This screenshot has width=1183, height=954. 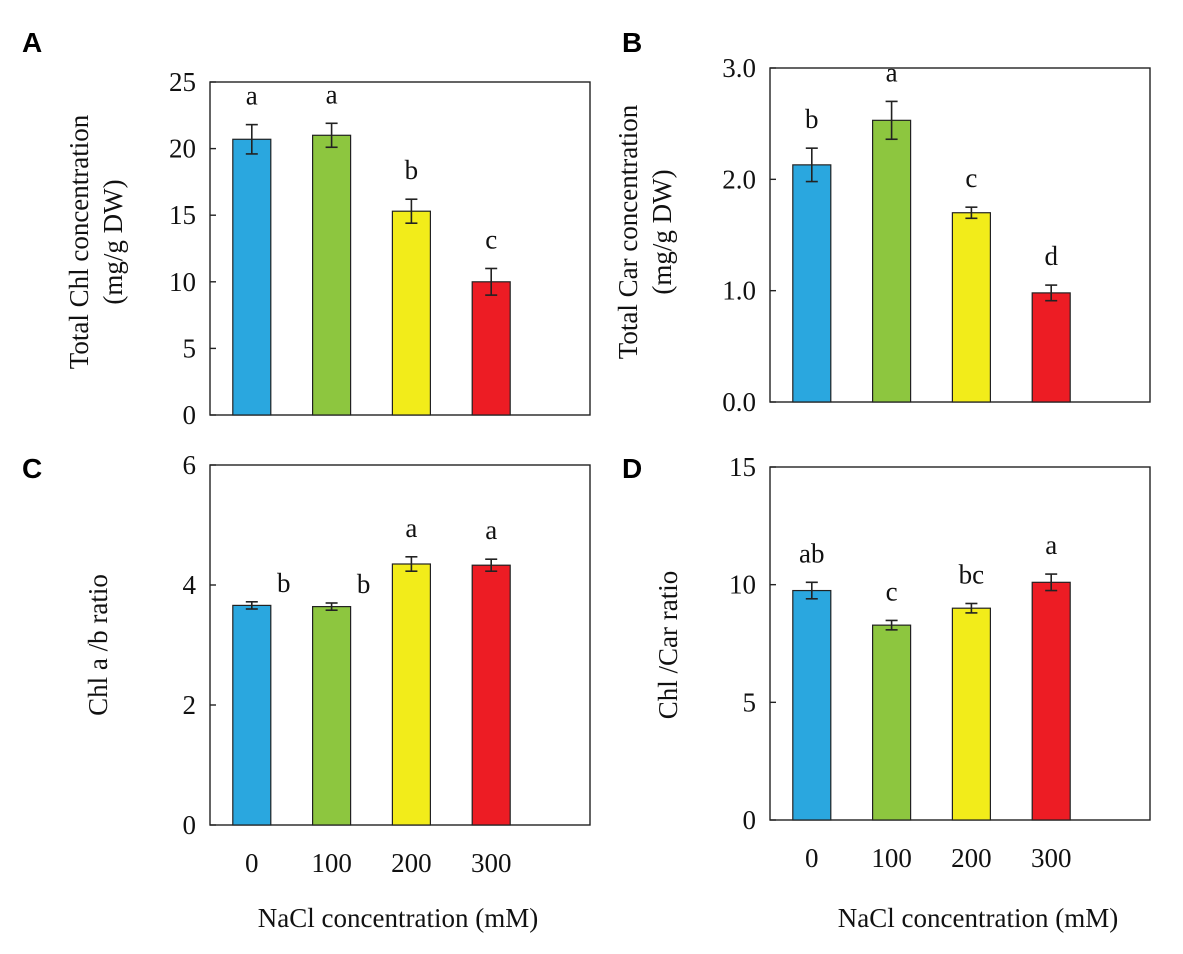 What do you see at coordinates (190, 415) in the screenshot?
I see `chart-a-ytick-label: 0` at bounding box center [190, 415].